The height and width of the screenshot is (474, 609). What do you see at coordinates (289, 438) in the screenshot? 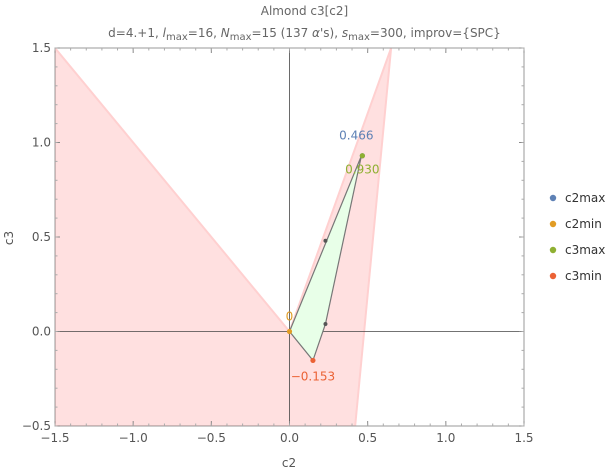
I see `x-tick-label: 0.0` at bounding box center [289, 438].